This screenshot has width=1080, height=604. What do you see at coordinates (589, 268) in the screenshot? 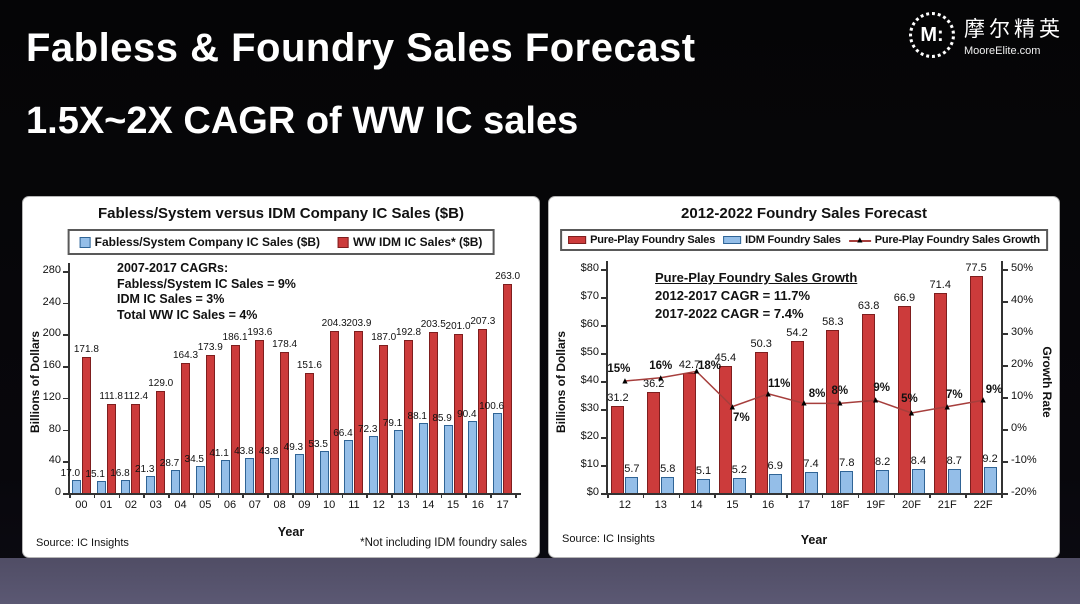
I see `y-tick-left-label: $80` at bounding box center [589, 268].